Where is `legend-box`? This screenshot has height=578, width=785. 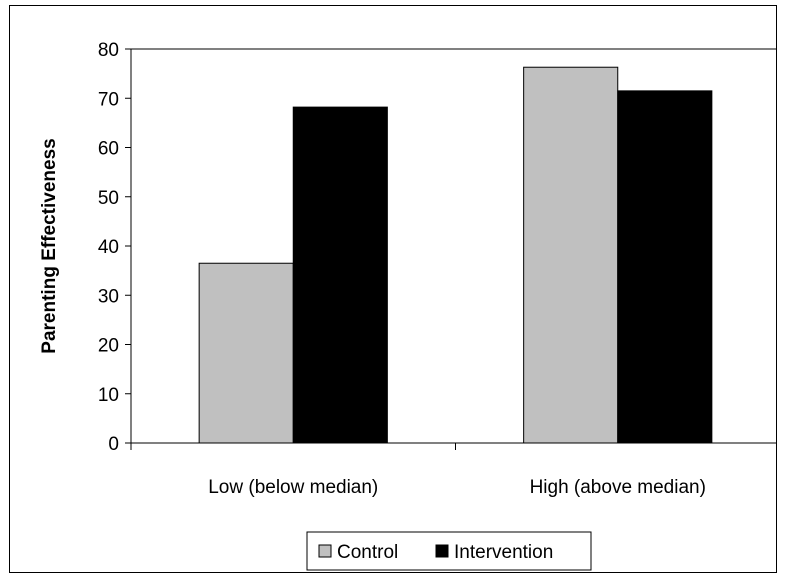
legend-box is located at coordinates (449, 551).